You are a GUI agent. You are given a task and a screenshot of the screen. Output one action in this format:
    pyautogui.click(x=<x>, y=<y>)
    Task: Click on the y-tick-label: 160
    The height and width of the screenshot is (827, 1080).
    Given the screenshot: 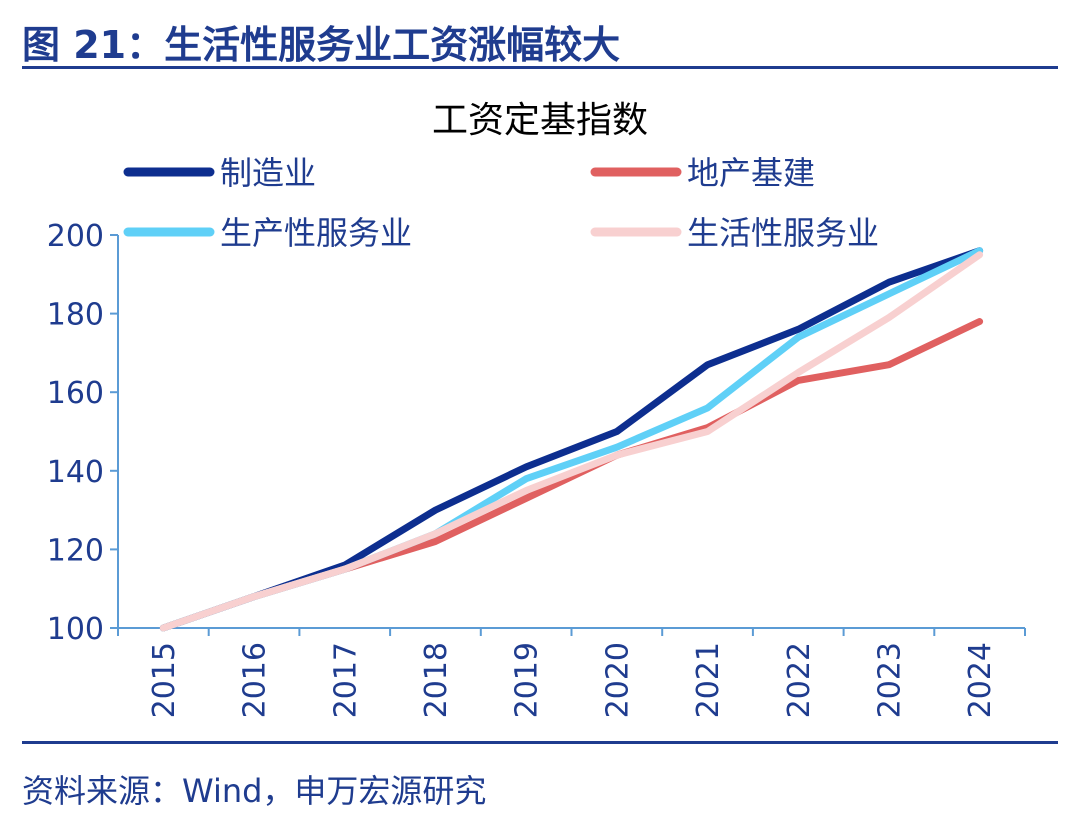 What is the action you would take?
    pyautogui.click(x=75, y=393)
    